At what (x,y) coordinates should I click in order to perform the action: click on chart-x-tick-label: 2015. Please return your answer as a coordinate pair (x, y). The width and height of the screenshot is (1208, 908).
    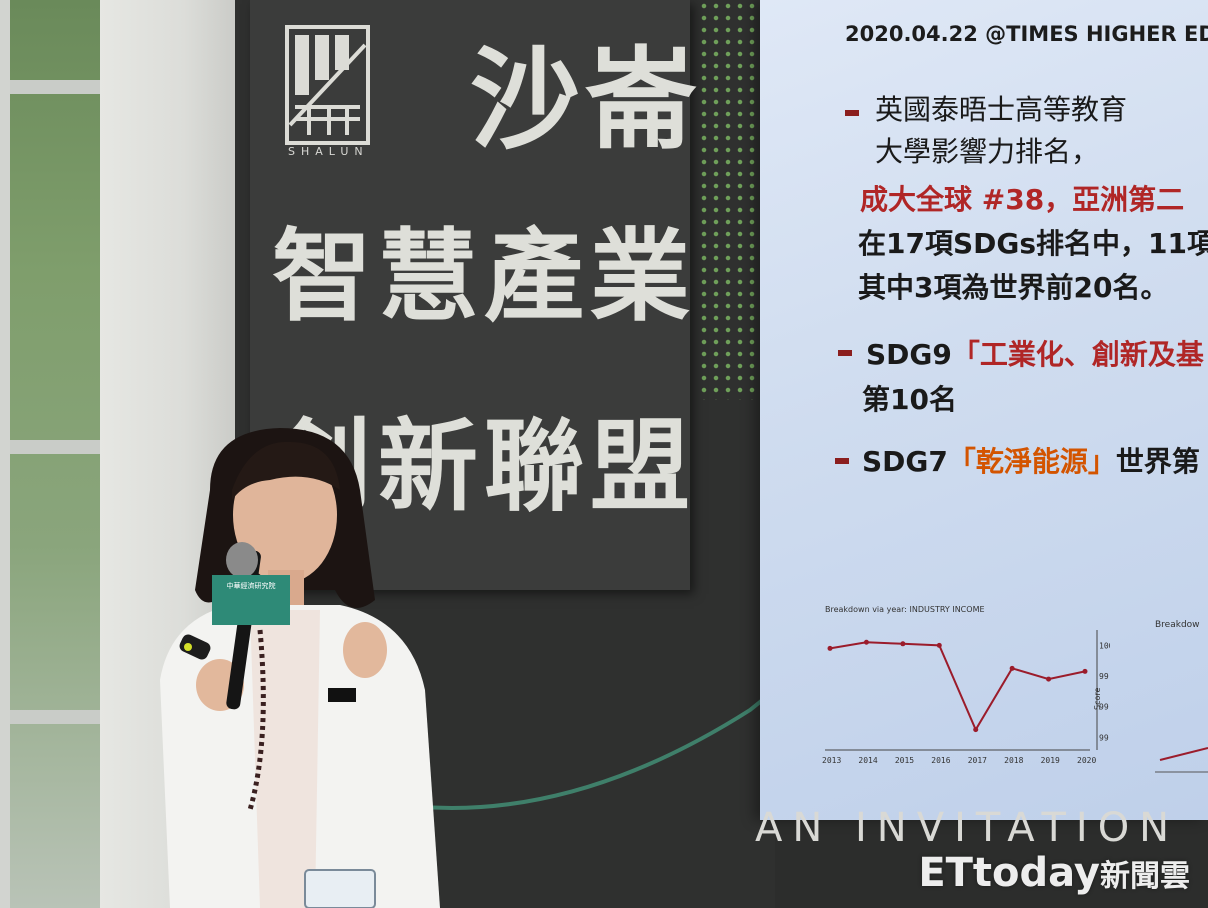
    Looking at the image, I should click on (904, 760).